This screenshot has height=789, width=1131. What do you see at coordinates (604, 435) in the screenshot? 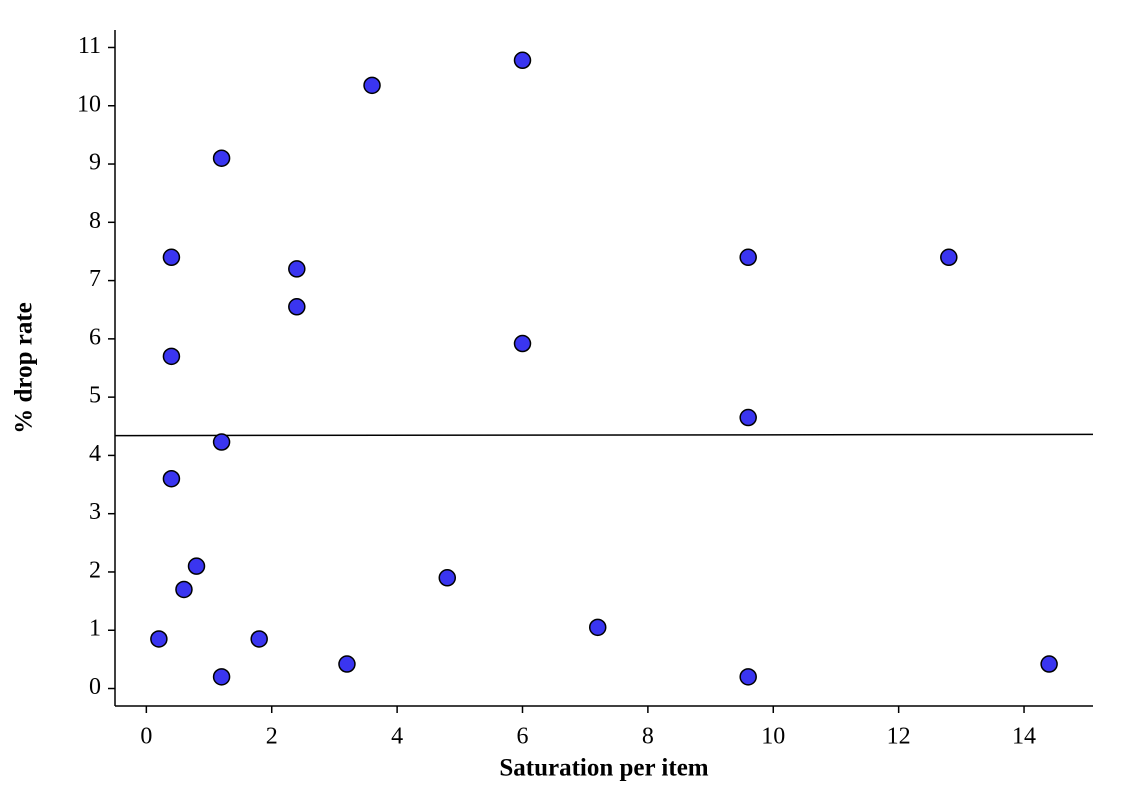
I see `trendline` at bounding box center [604, 435].